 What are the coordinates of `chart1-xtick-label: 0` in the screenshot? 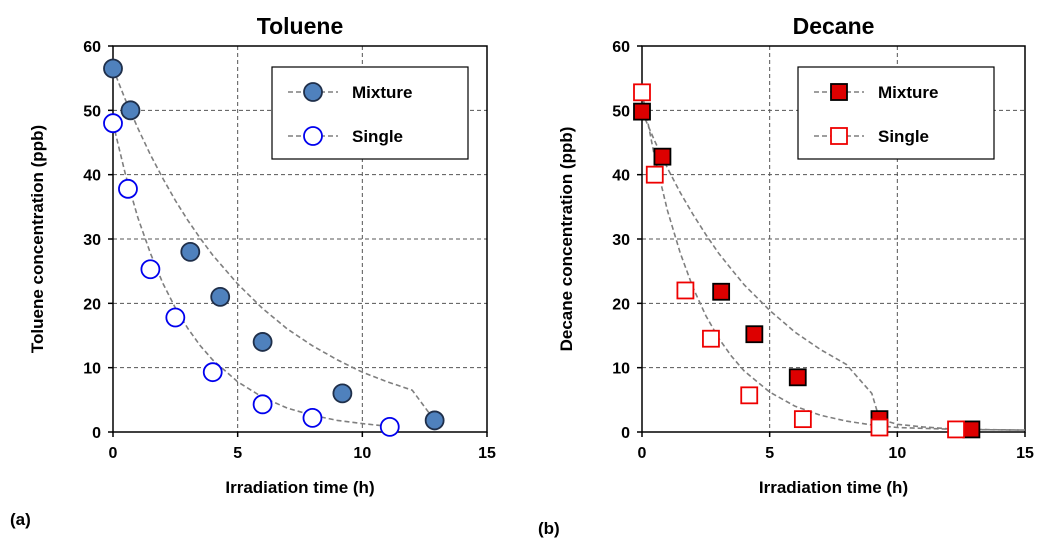 It's located at (113, 453).